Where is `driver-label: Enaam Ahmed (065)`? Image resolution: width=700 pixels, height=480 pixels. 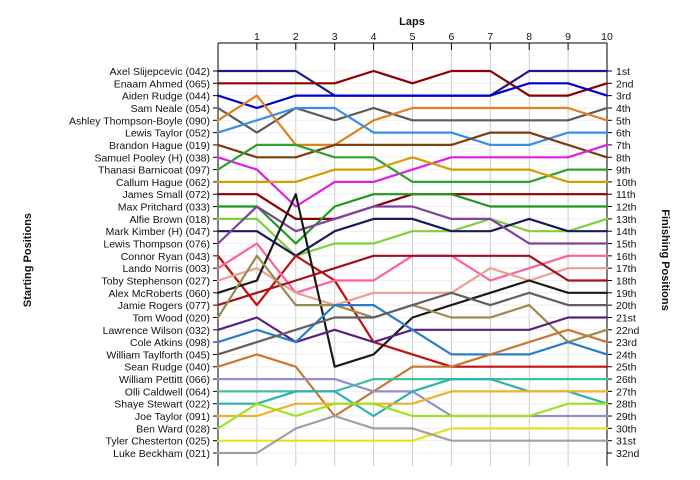
driver-label: Enaam Ahmed (065) is located at coordinates (162, 84).